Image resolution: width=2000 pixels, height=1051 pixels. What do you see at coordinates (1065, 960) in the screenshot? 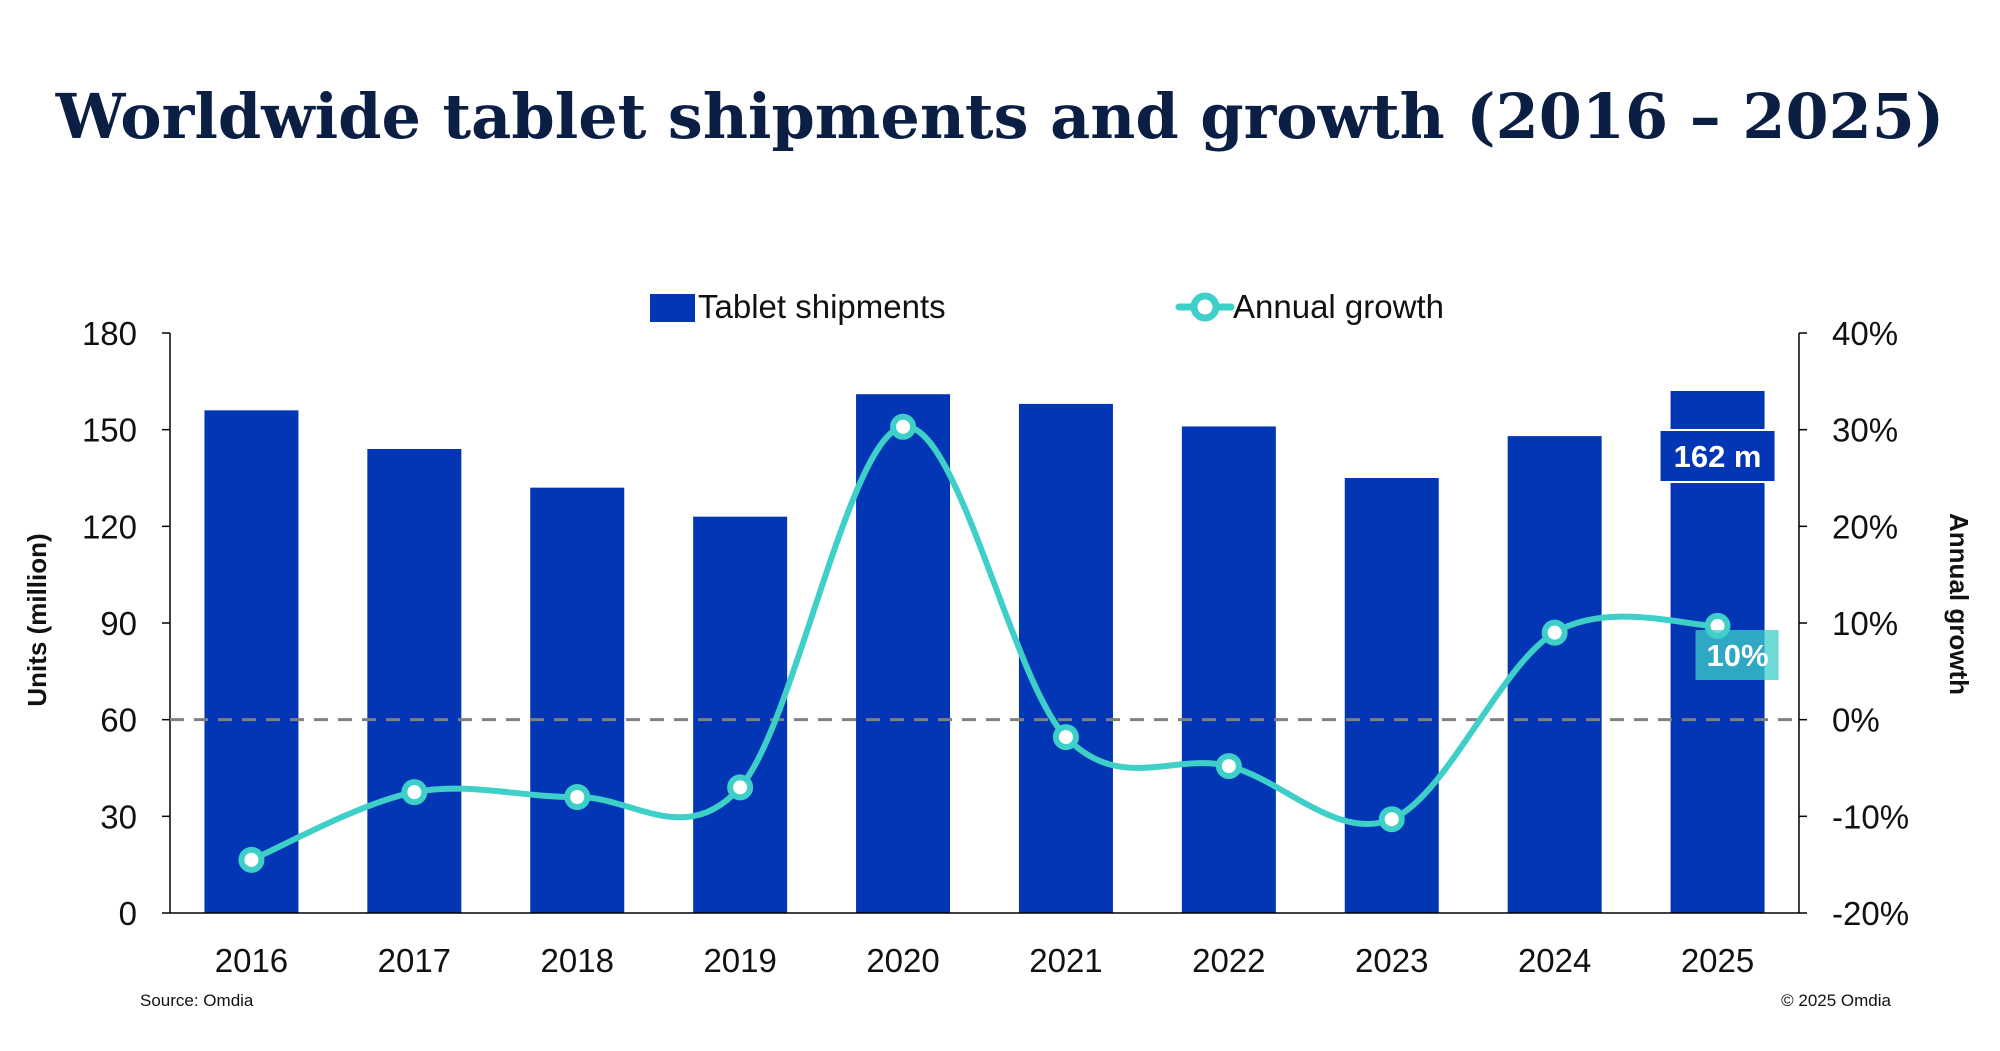
I see `x-tick-label: 2021` at bounding box center [1065, 960].